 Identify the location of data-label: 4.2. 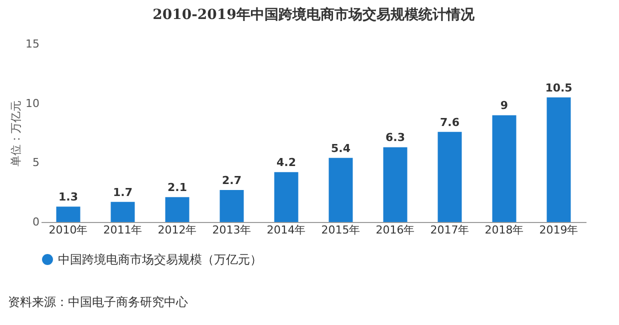
(286, 163).